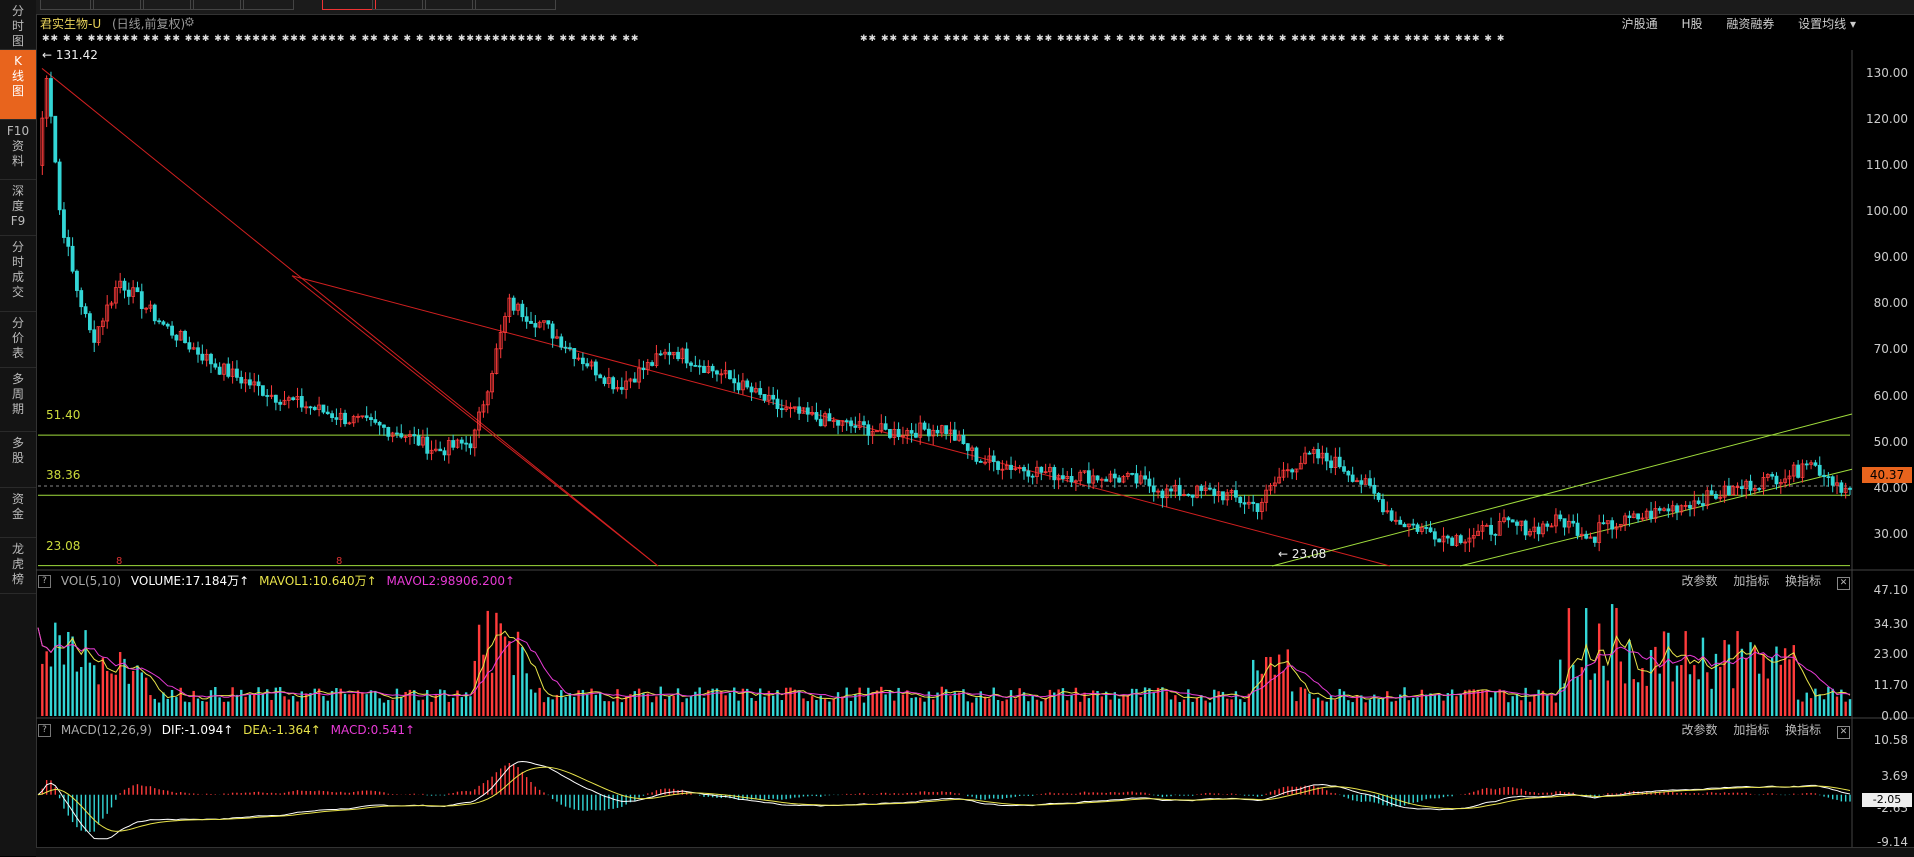 The width and height of the screenshot is (1914, 857). What do you see at coordinates (371, 581) in the screenshot?
I see `arrow-up-icon: ↑` at bounding box center [371, 581].